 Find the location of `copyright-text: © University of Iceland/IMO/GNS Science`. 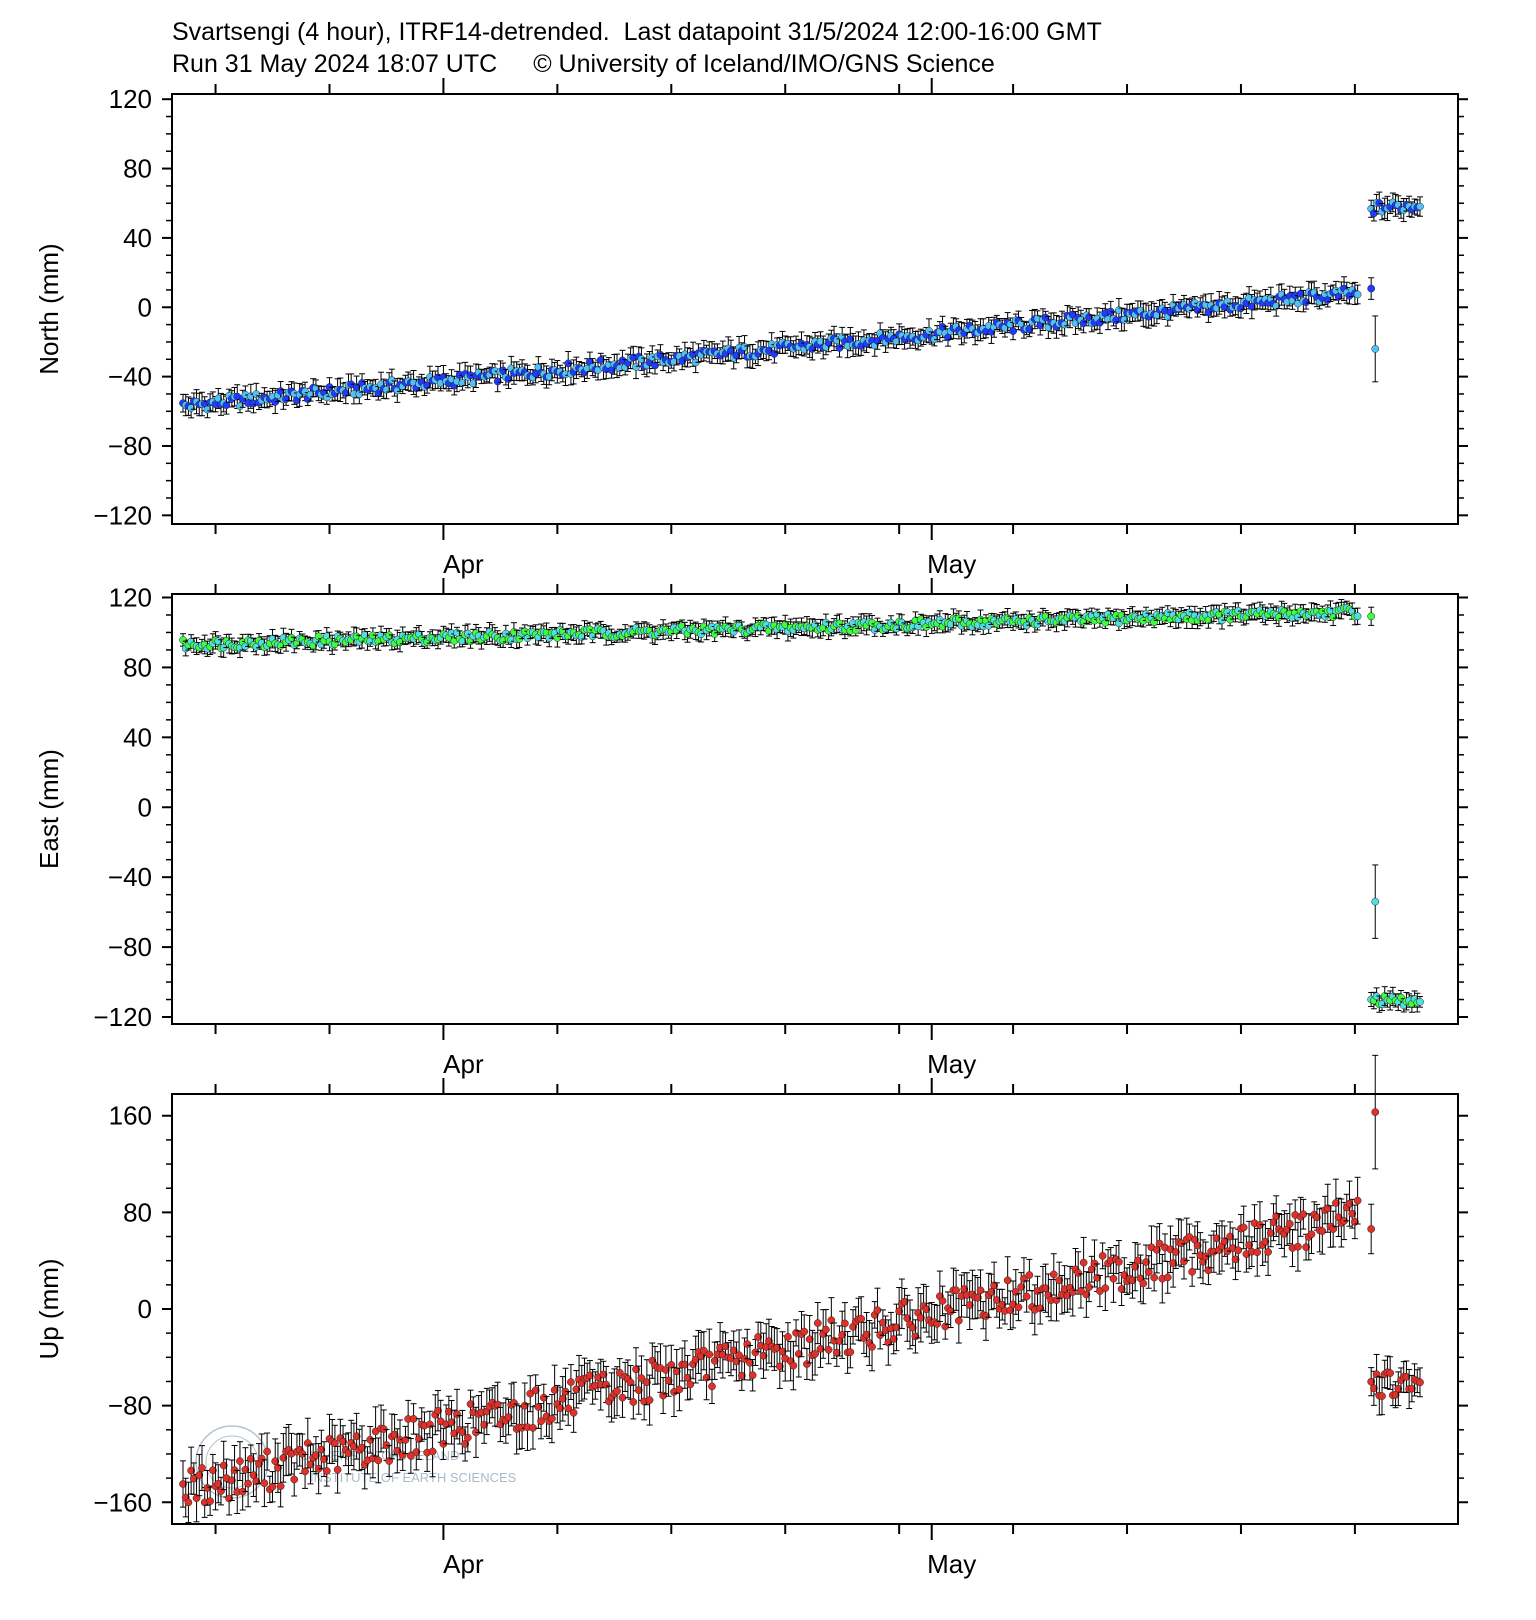

copyright-text: © University of Iceland/IMO/GNS Science is located at coordinates (764, 64).